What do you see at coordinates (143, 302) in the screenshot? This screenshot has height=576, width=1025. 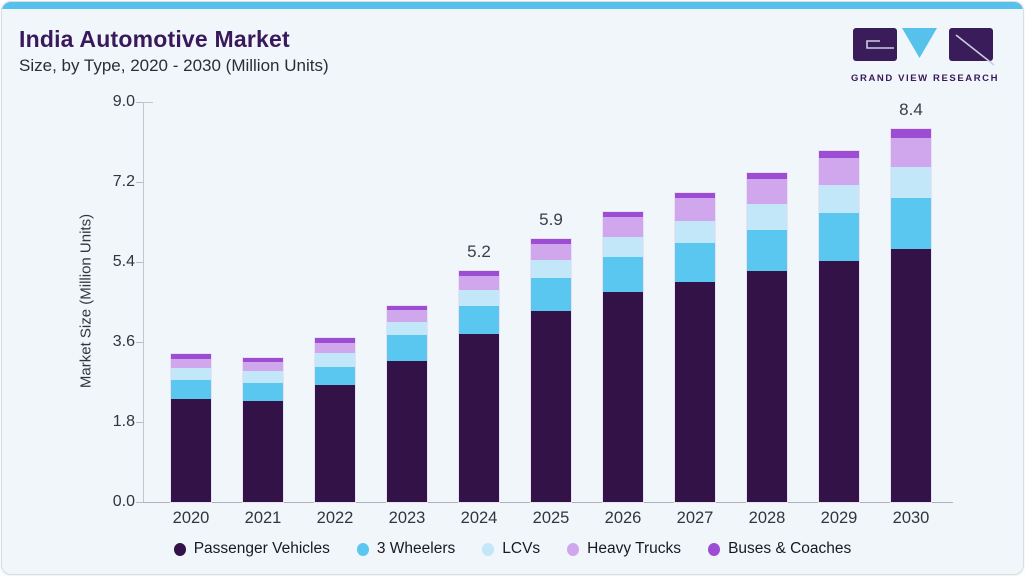 I see `y-axis` at bounding box center [143, 302].